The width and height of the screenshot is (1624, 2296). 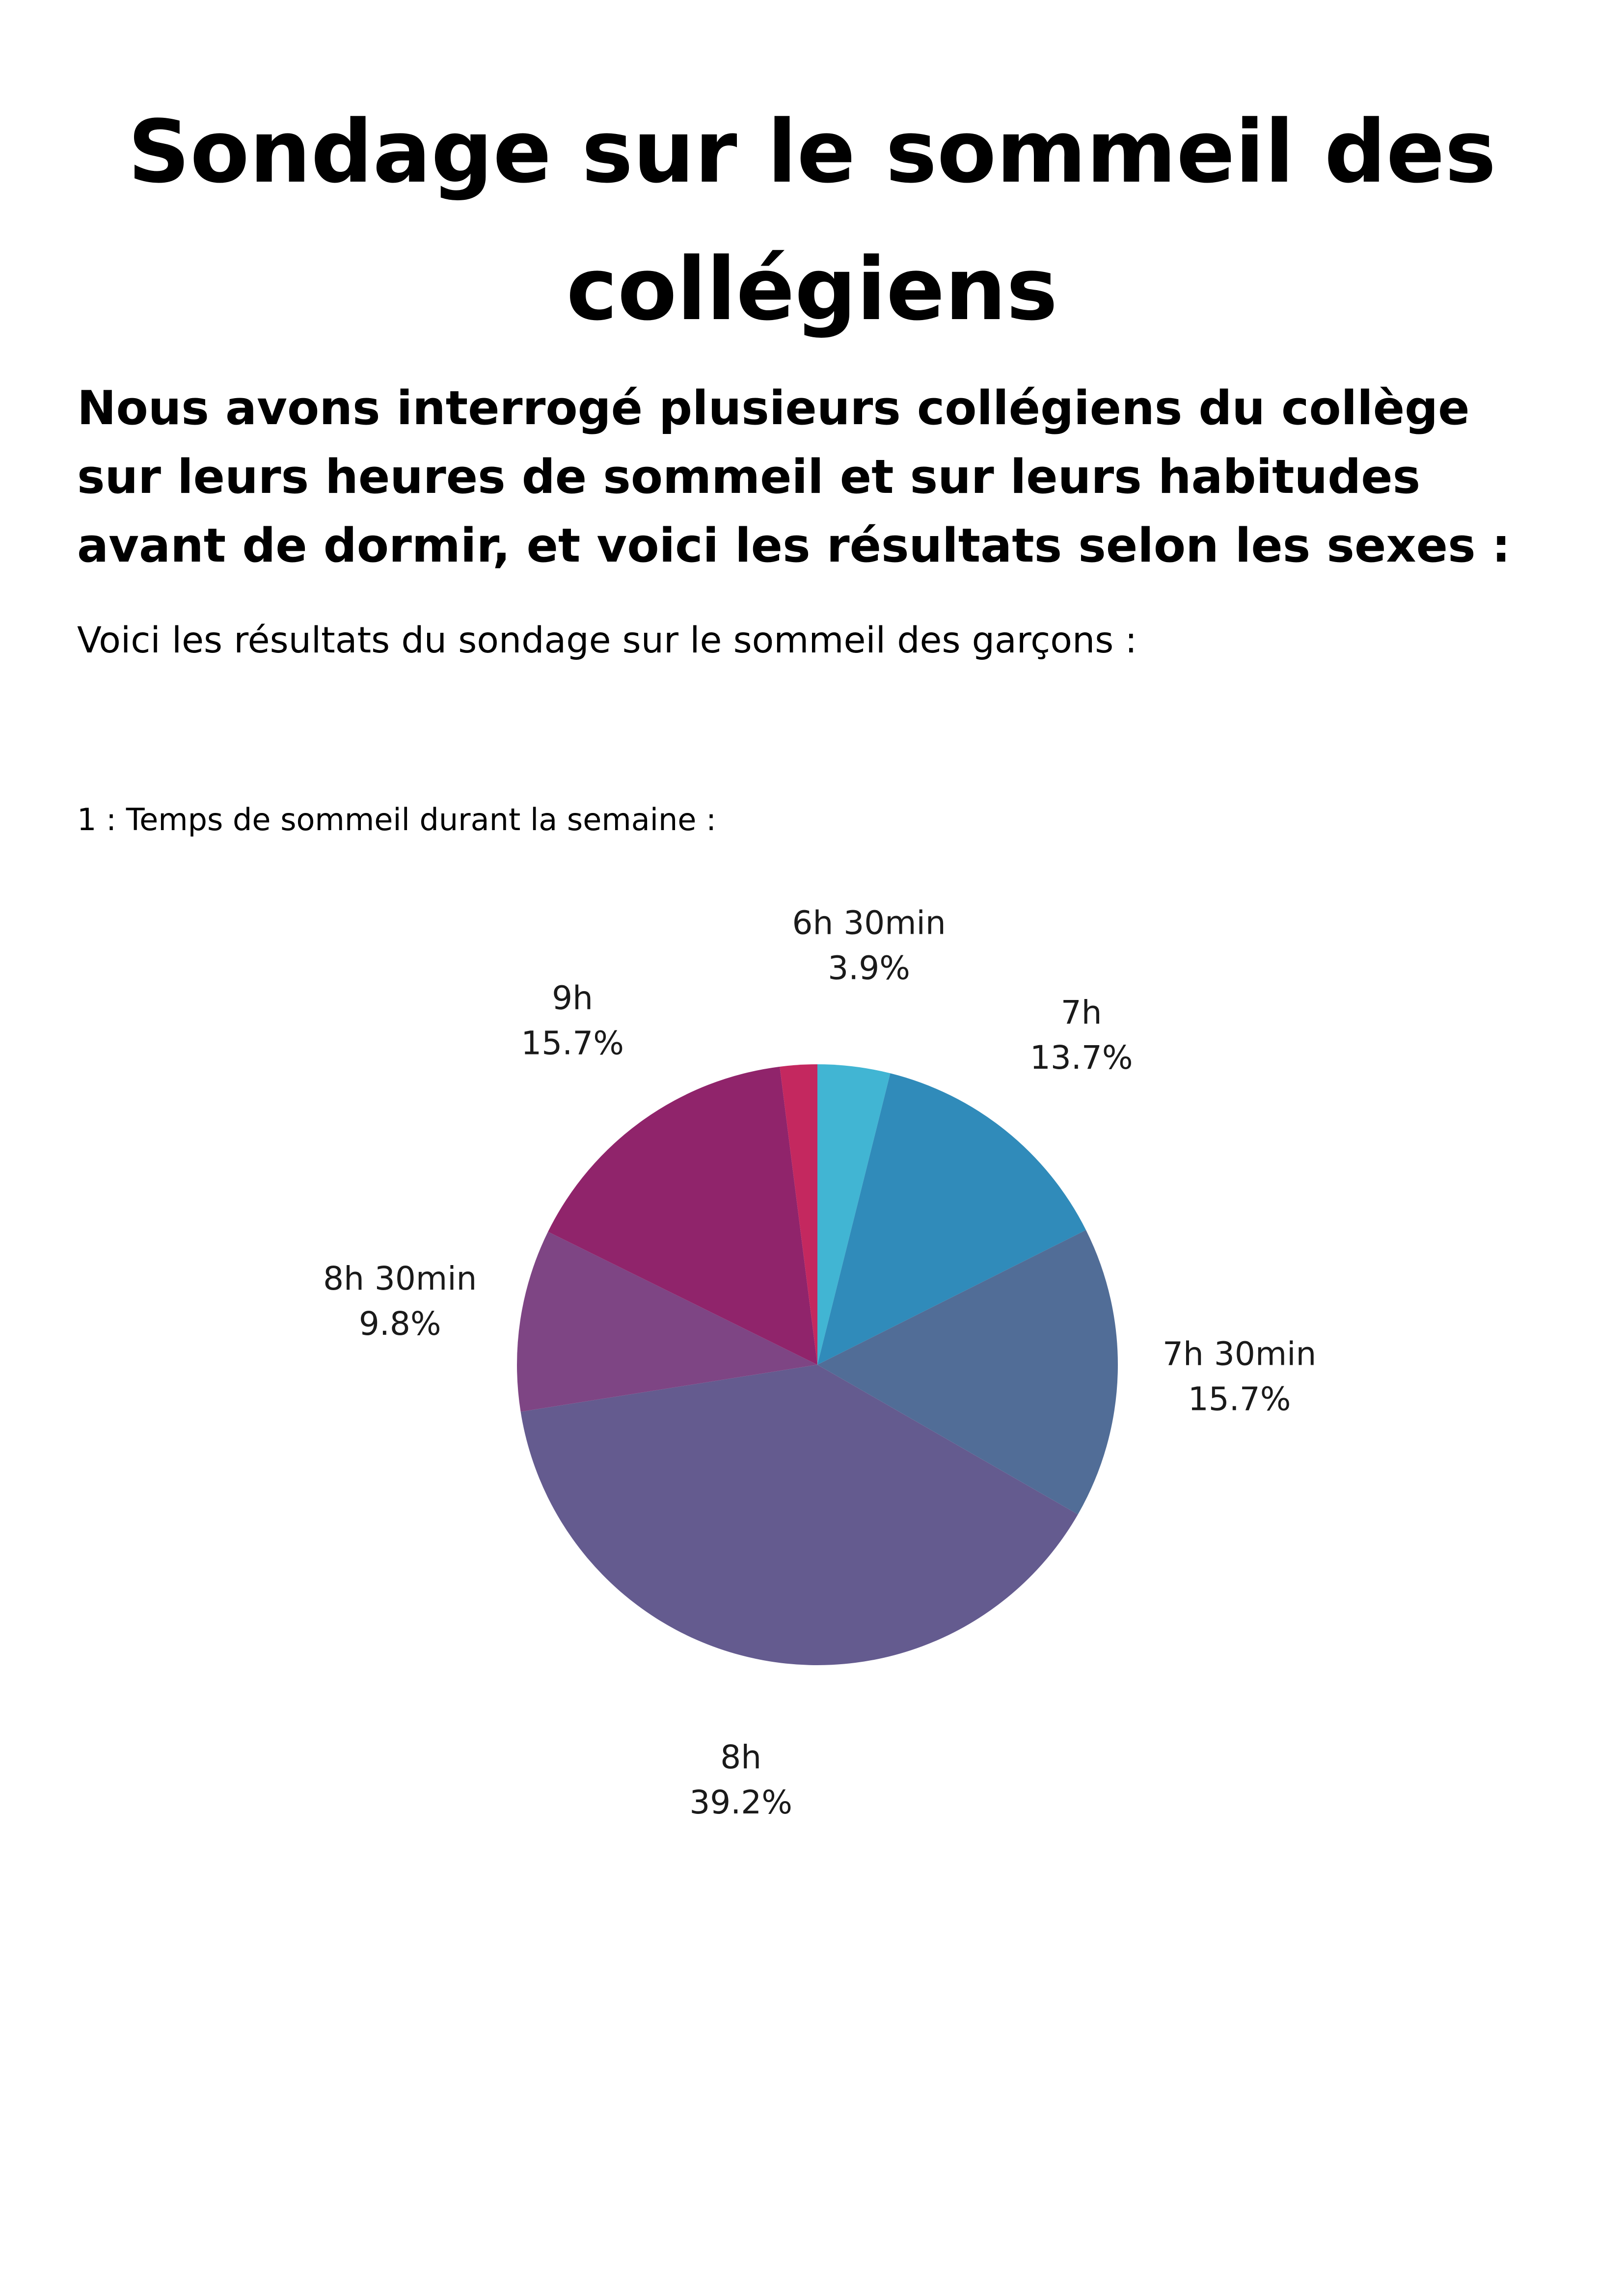 I want to click on pie-slice-8h, so click(x=799, y=1515).